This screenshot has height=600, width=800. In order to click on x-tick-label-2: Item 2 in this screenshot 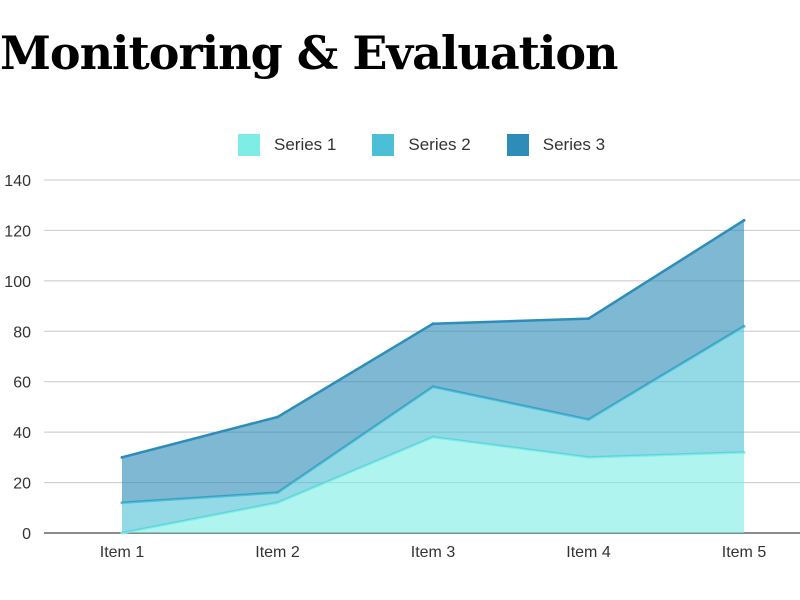, I will do `click(277, 552)`.